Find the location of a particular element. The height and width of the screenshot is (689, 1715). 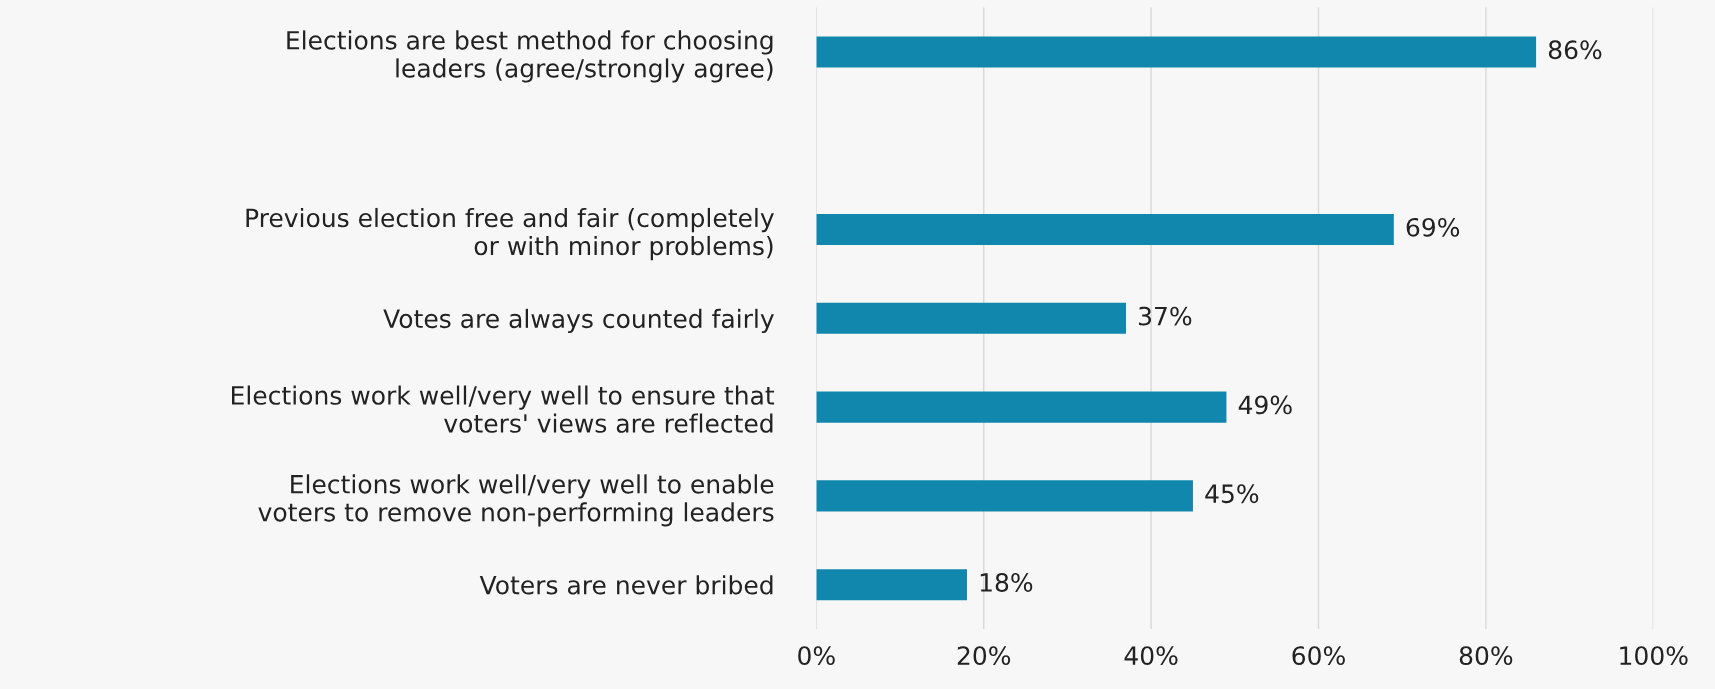

data-label: 49% is located at coordinates (1265, 405).